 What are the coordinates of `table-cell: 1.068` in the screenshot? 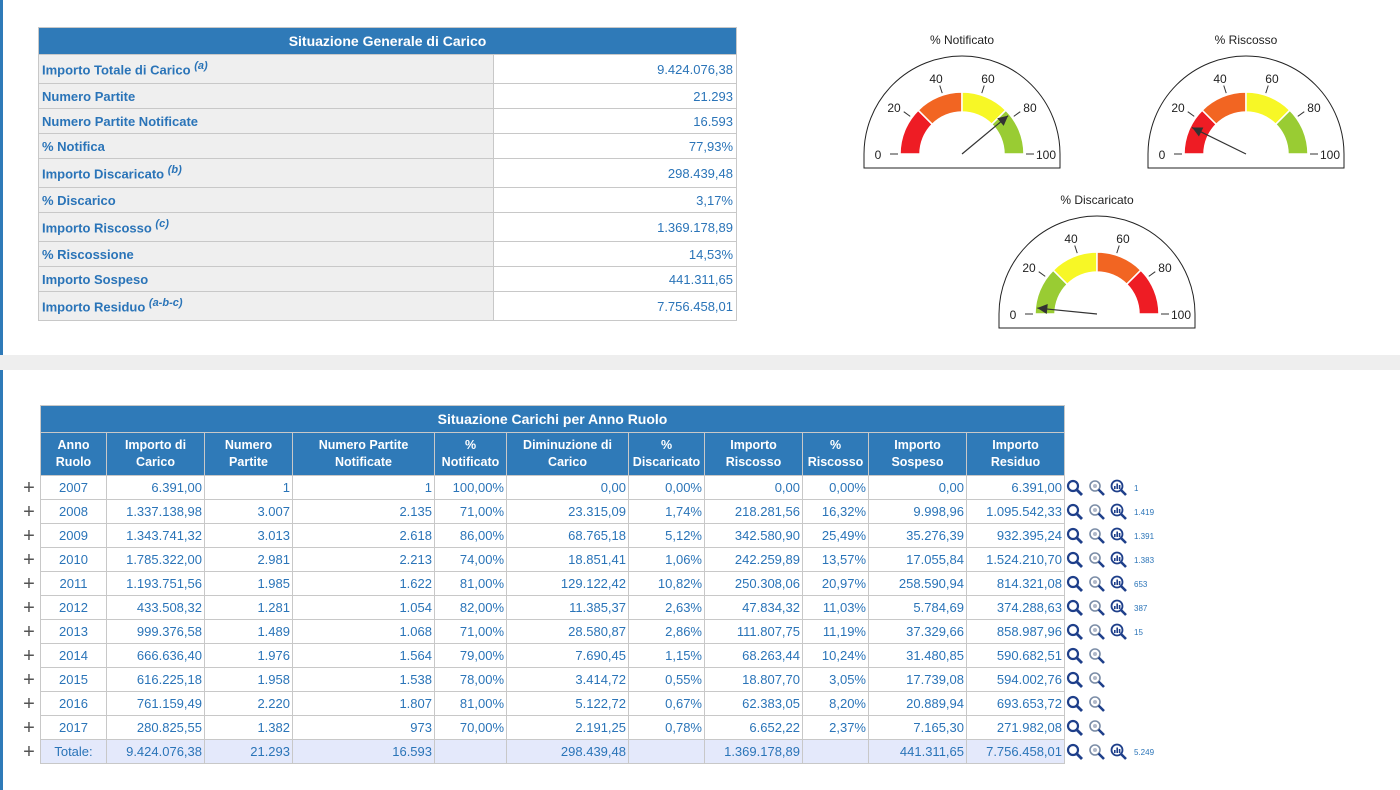 It's located at (363, 631).